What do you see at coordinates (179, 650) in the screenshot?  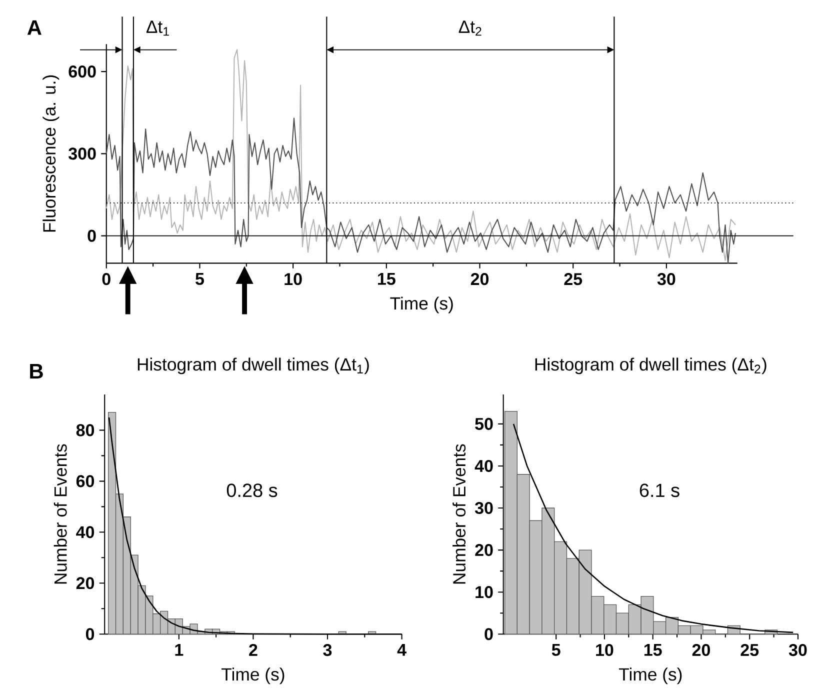 I see `x-tick-label: 1` at bounding box center [179, 650].